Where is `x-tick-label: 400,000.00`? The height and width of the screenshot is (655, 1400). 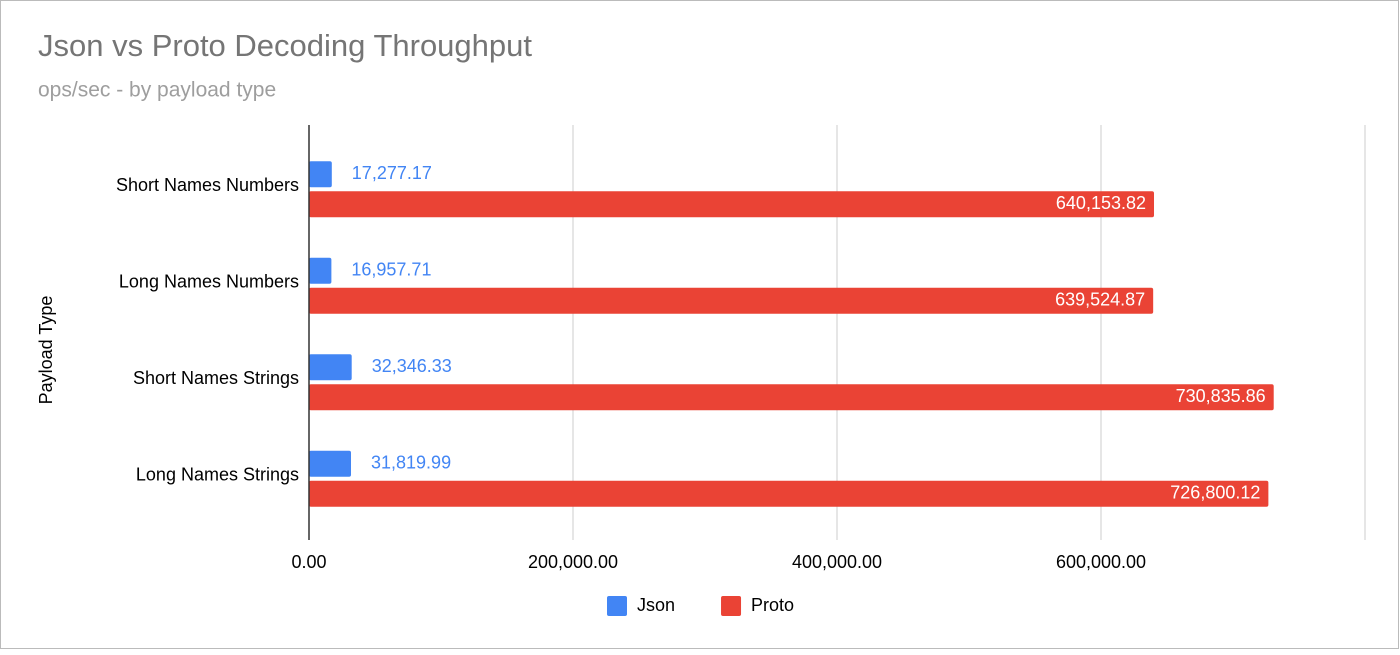
x-tick-label: 400,000.00 is located at coordinates (837, 562).